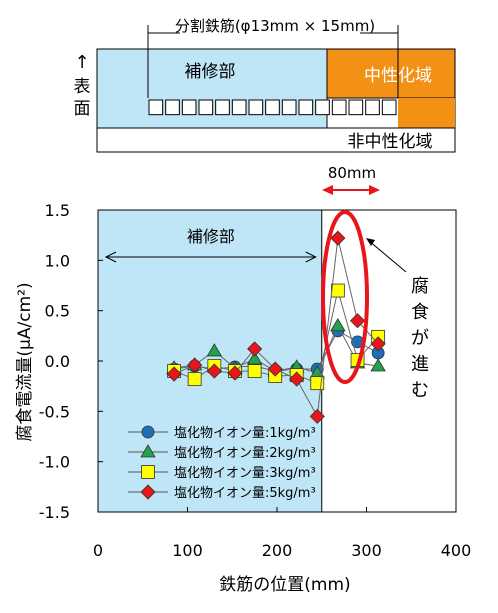 The width and height of the screenshot is (498, 613). I want to click on legend-label: 塩化物イオン量:2kg/m³, so click(245, 453).